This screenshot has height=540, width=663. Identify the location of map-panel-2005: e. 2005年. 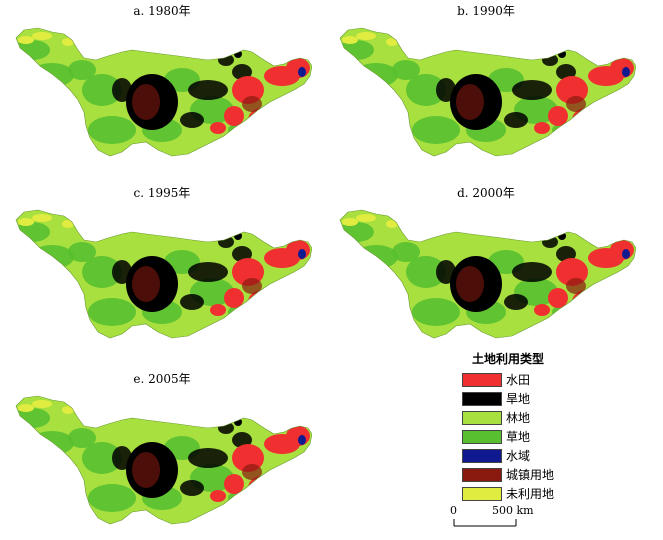
(162, 452).